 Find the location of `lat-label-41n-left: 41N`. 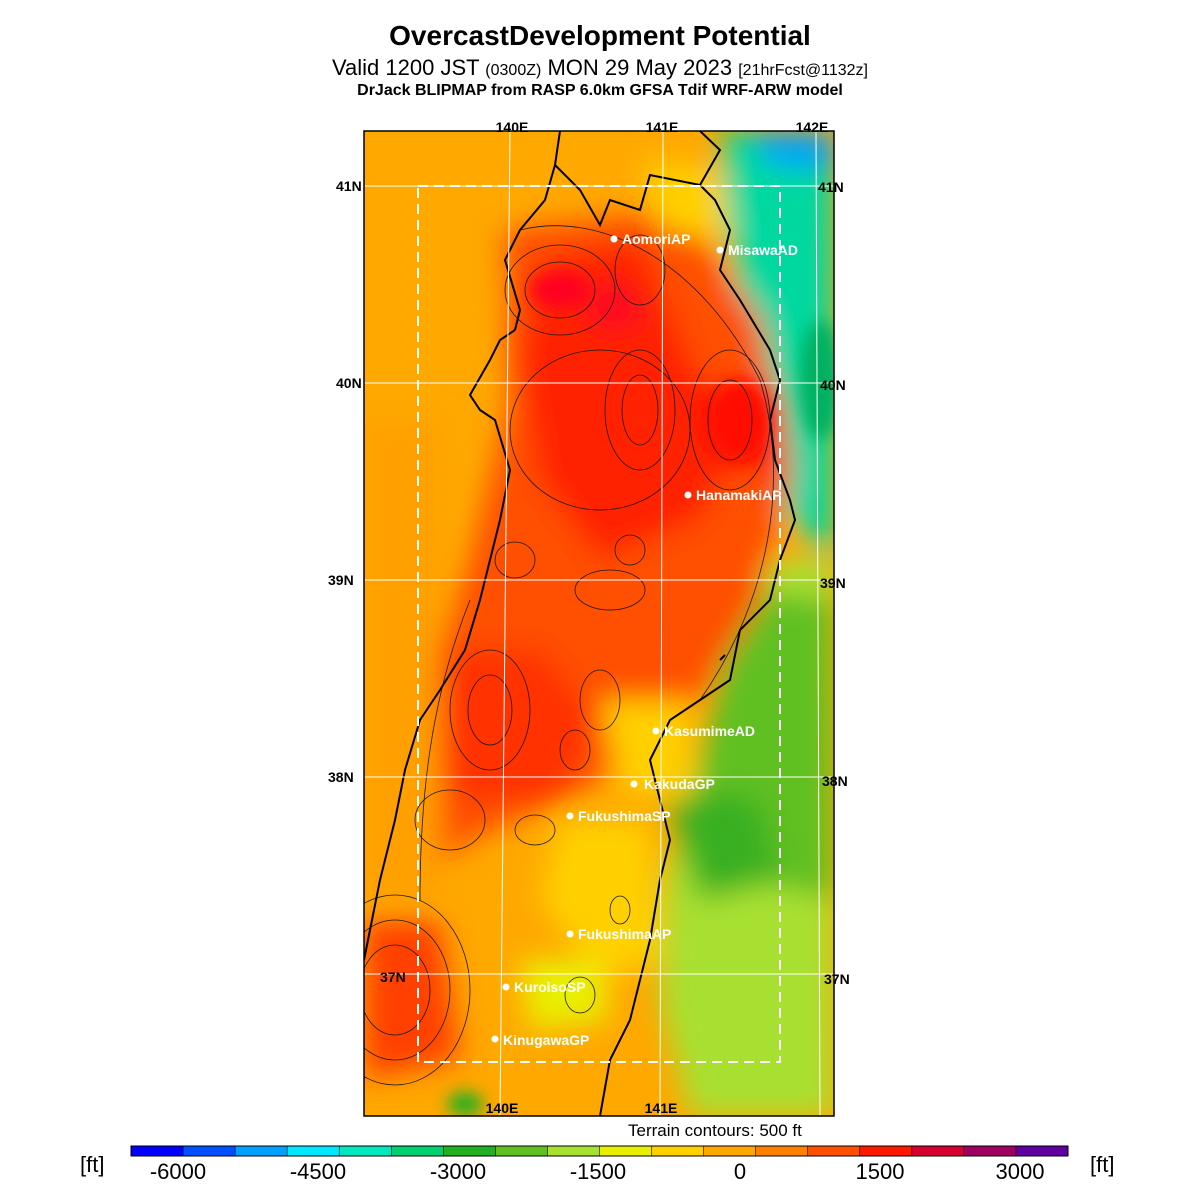

lat-label-41n-left: 41N is located at coordinates (349, 186).